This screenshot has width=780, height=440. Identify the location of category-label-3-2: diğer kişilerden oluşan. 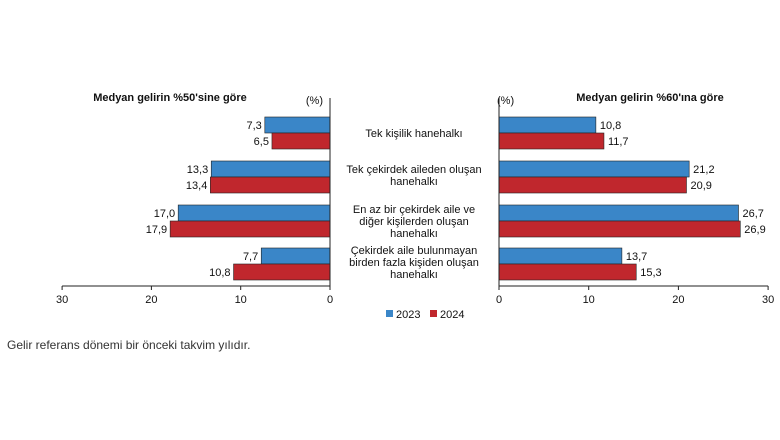
(413, 222).